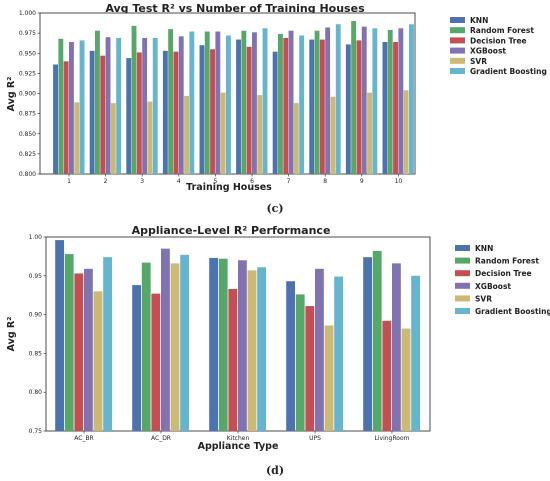 The image size is (550, 481). What do you see at coordinates (156, 362) in the screenshot?
I see `d-bar-decision-tree-ac-dr` at bounding box center [156, 362].